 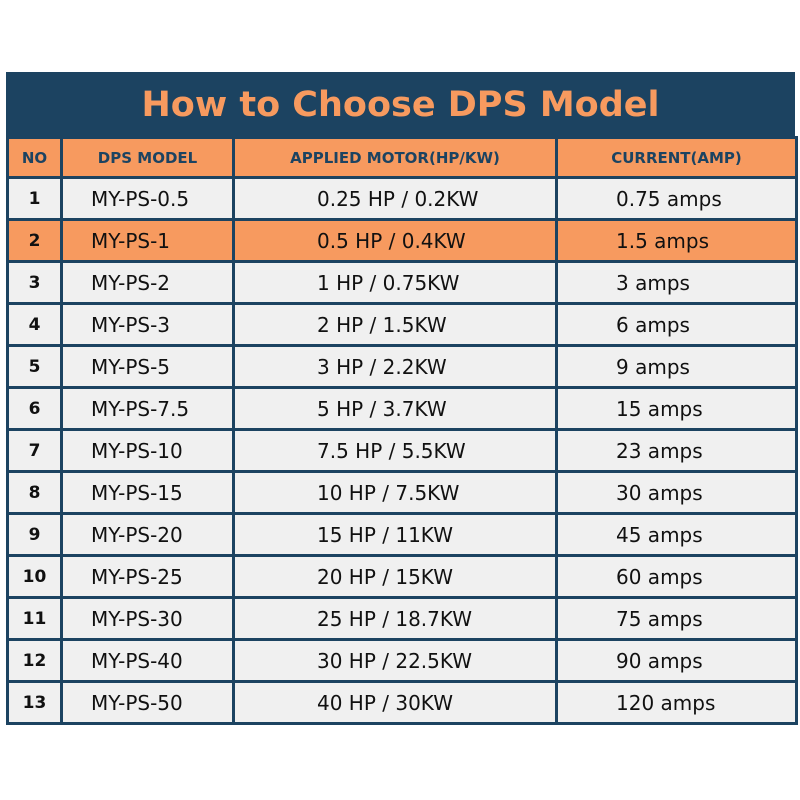 I want to click on cell-model: MY-PS-50, so click(x=147, y=702).